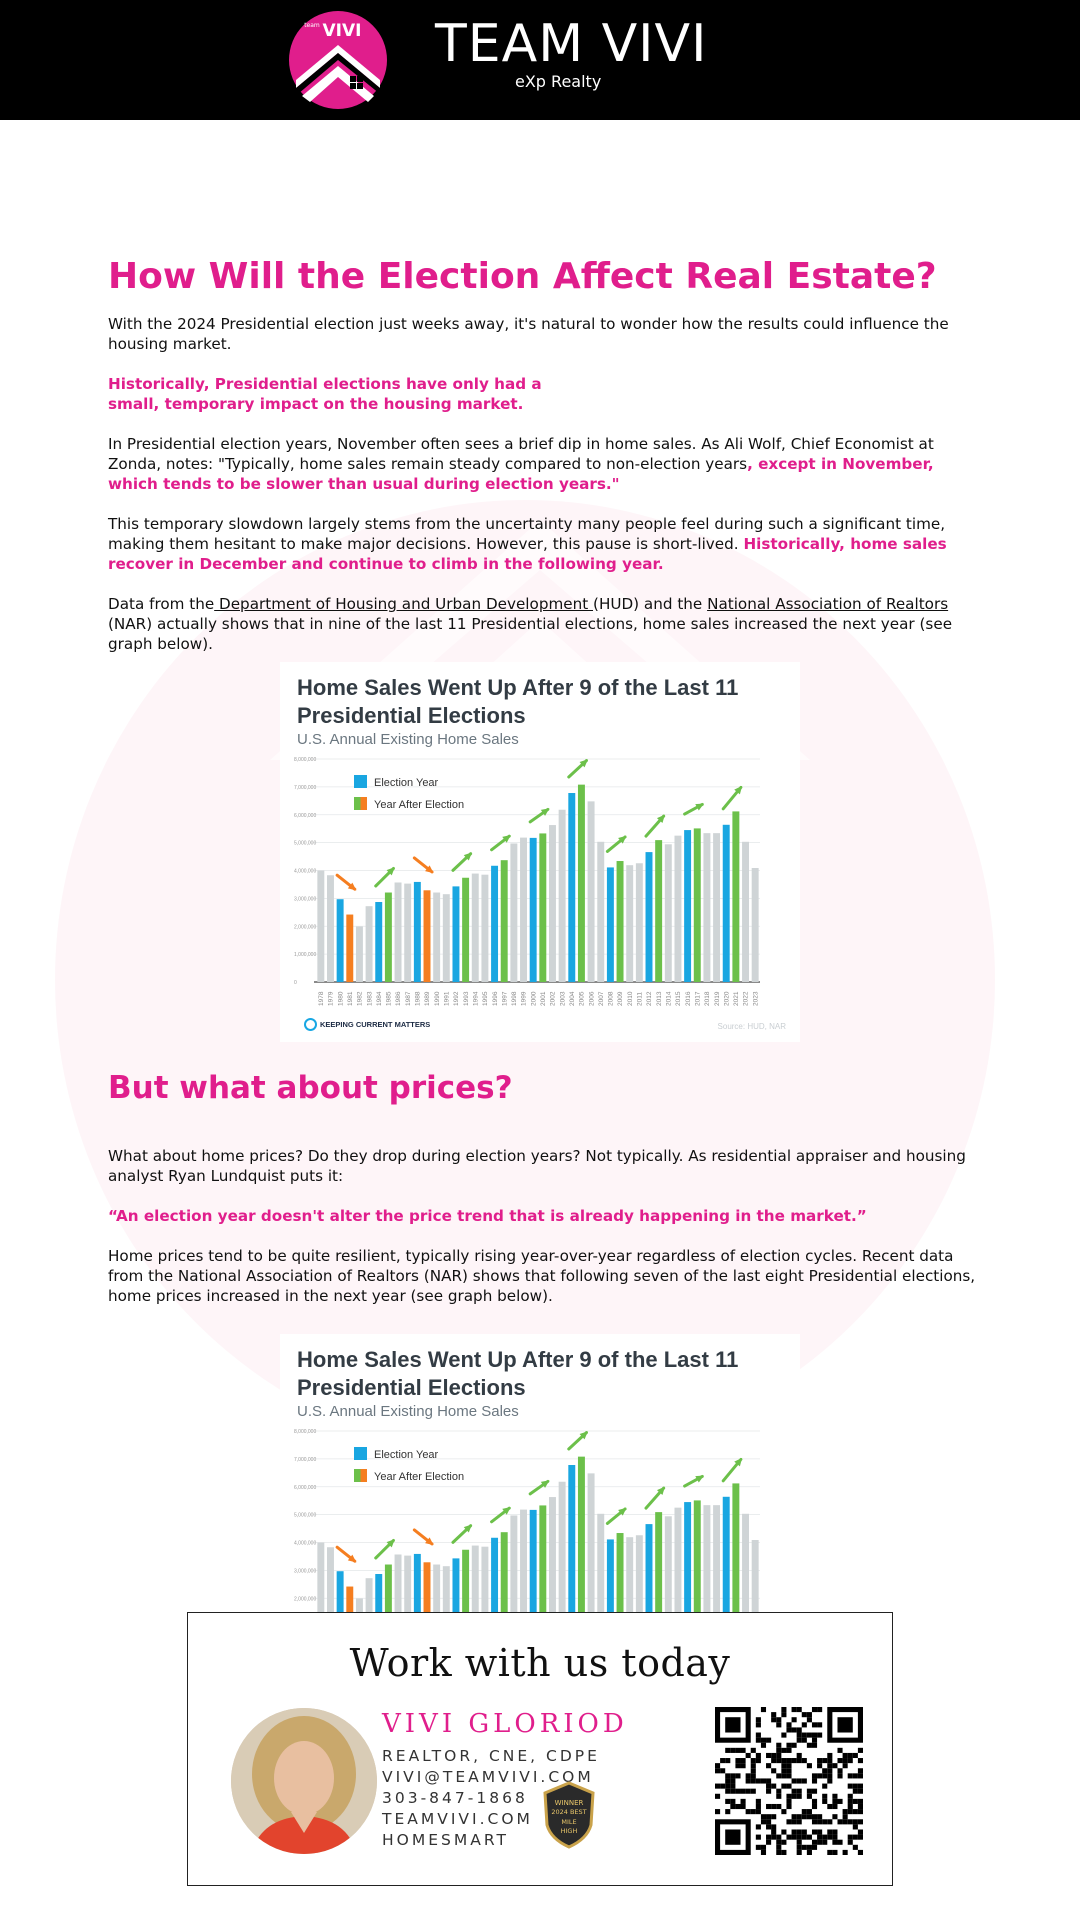 Image resolution: width=1080 pixels, height=1920 pixels. What do you see at coordinates (553, 998) in the screenshot?
I see `x-tick-label: 2002` at bounding box center [553, 998].